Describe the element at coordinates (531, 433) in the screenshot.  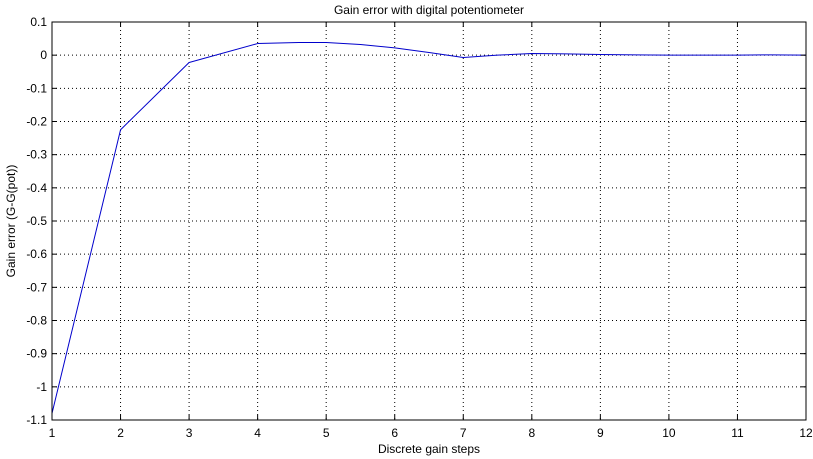
I see `x-tick-label: 8` at that location.